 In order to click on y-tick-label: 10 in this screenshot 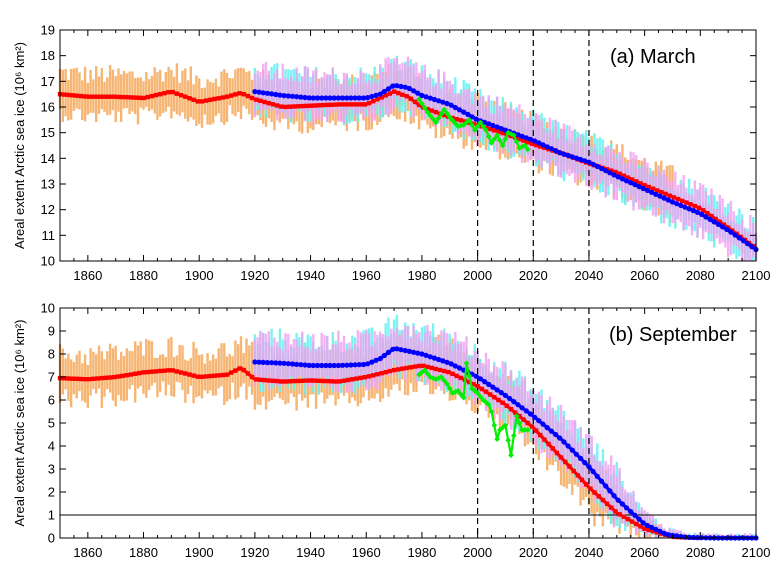, I will do `click(48, 308)`.